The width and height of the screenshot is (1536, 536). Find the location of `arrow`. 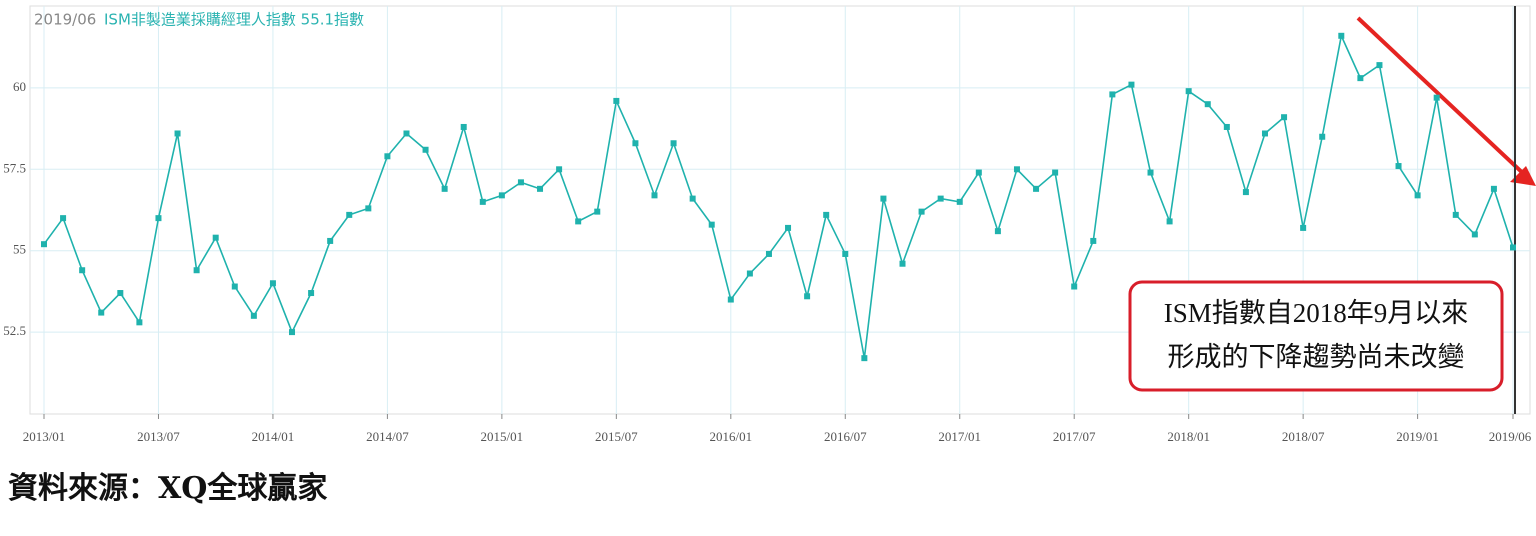

arrow is located at coordinates (1443, 98).